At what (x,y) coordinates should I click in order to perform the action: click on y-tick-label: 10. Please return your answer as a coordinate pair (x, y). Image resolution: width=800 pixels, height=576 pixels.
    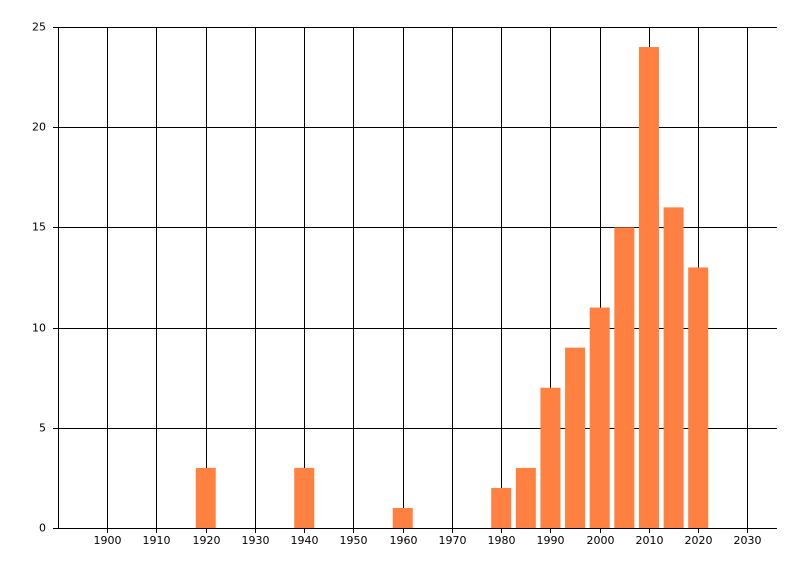
    Looking at the image, I should click on (39, 328).